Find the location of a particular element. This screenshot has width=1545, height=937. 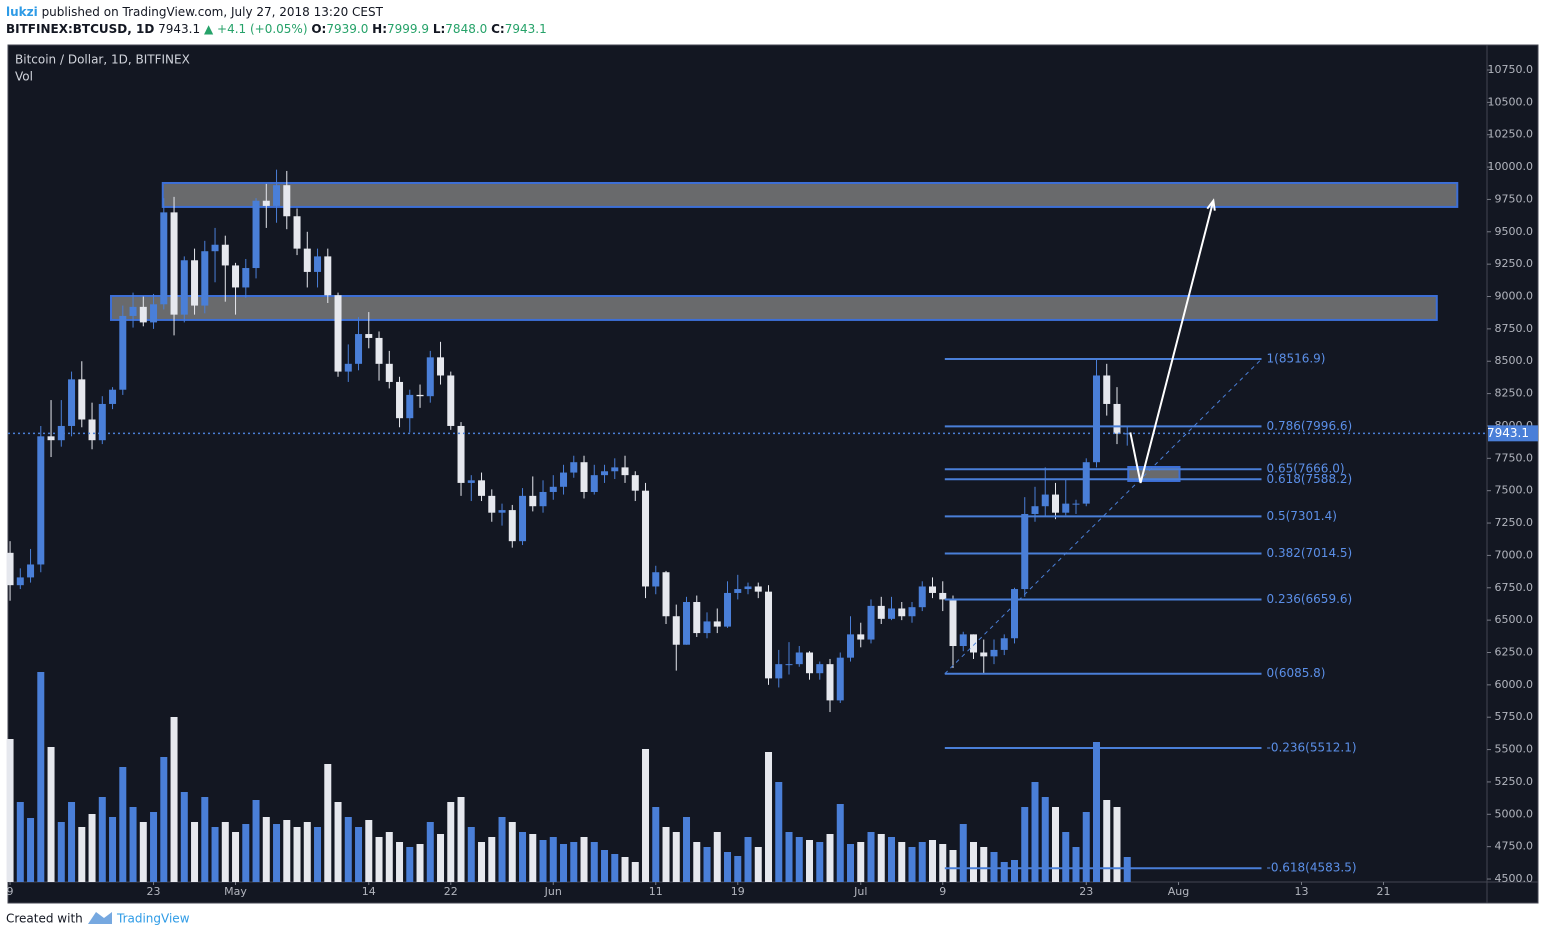

y-tick-label: 7750.0 is located at coordinates (1514, 457).